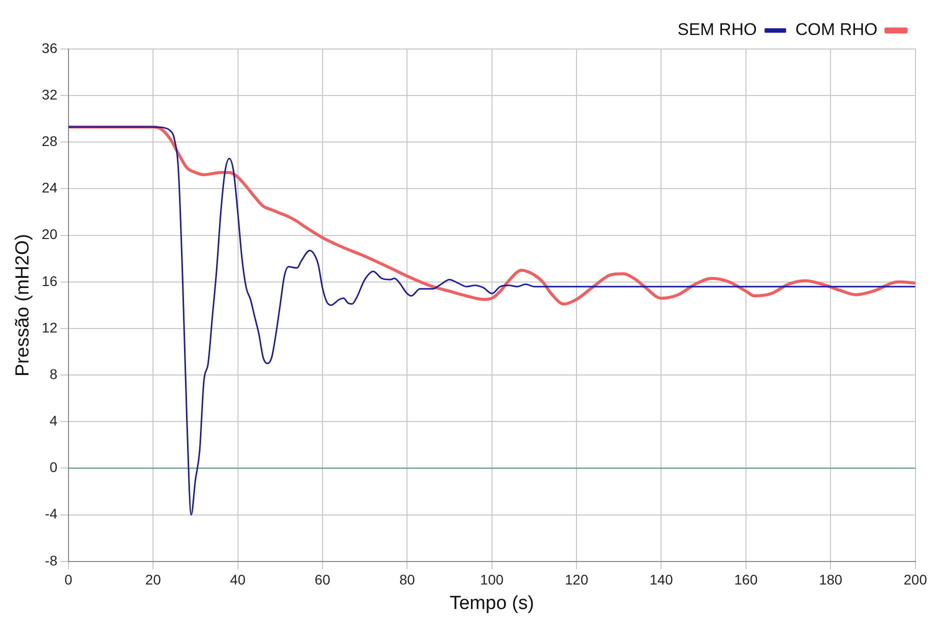 This screenshot has height=623, width=938. Describe the element at coordinates (836, 30) in the screenshot. I see `legend-label: COM RHO` at that location.